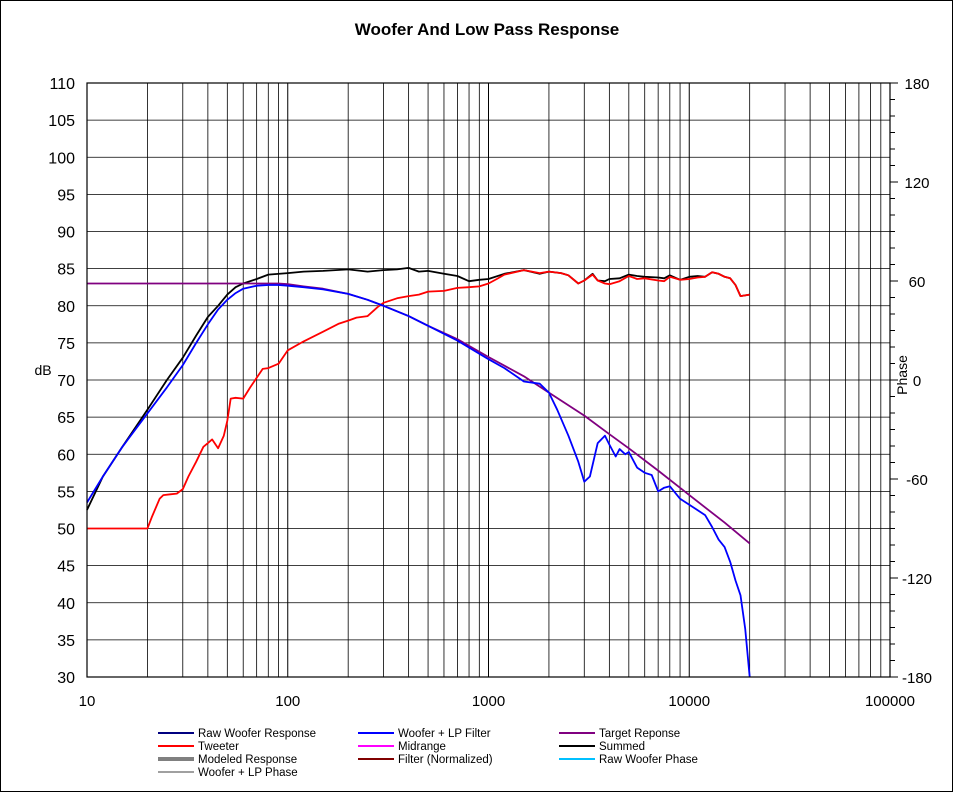 Image resolution: width=953 pixels, height=796 pixels. What do you see at coordinates (87, 701) in the screenshot?
I see `x-tick-label: 10` at bounding box center [87, 701].